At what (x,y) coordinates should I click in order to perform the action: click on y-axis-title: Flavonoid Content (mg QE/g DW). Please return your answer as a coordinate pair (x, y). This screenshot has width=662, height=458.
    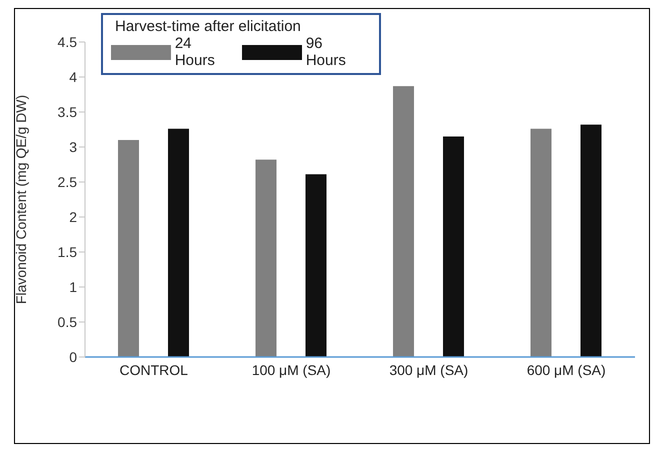
    Looking at the image, I should click on (20, 199).